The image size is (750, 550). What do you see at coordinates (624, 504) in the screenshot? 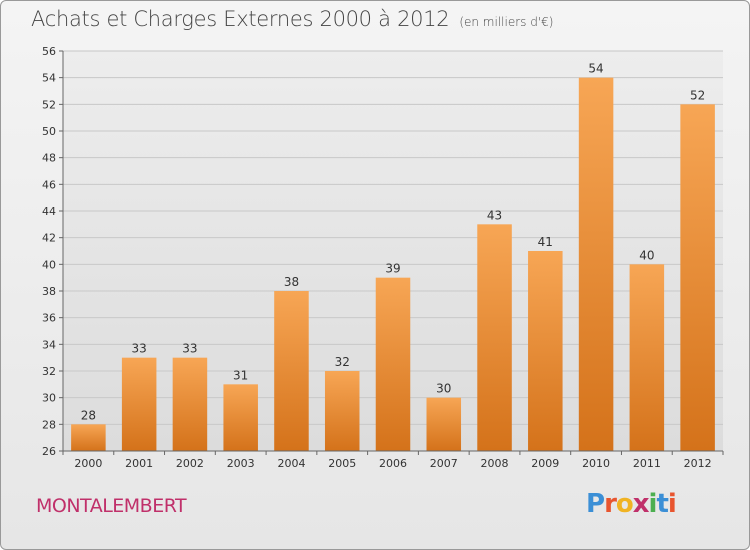
I see `logo-letter: o` at bounding box center [624, 504].